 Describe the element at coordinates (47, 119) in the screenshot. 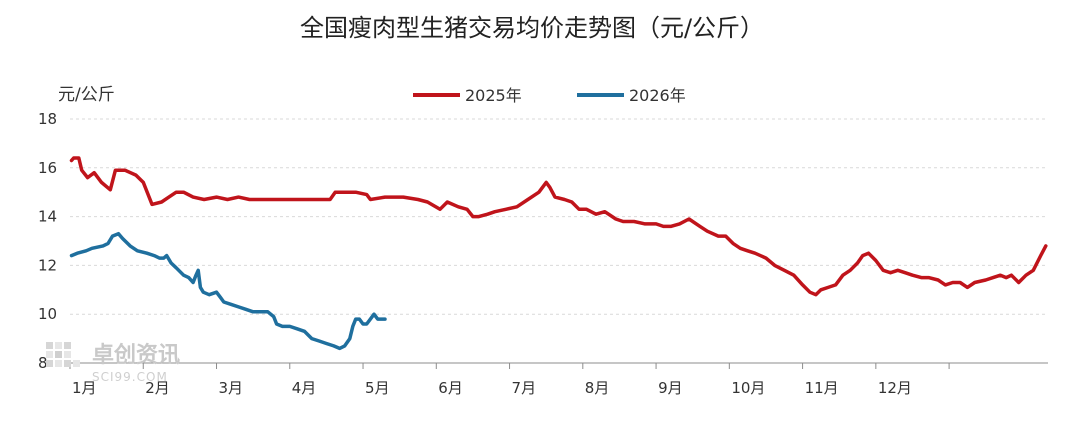

I see `y-tick-label: 18` at that location.